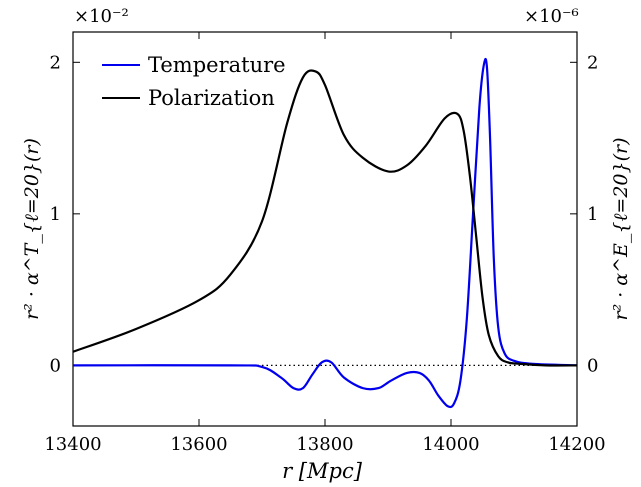 The width and height of the screenshot is (641, 487). I want to click on x-tick-label: 13600, so click(198, 444).